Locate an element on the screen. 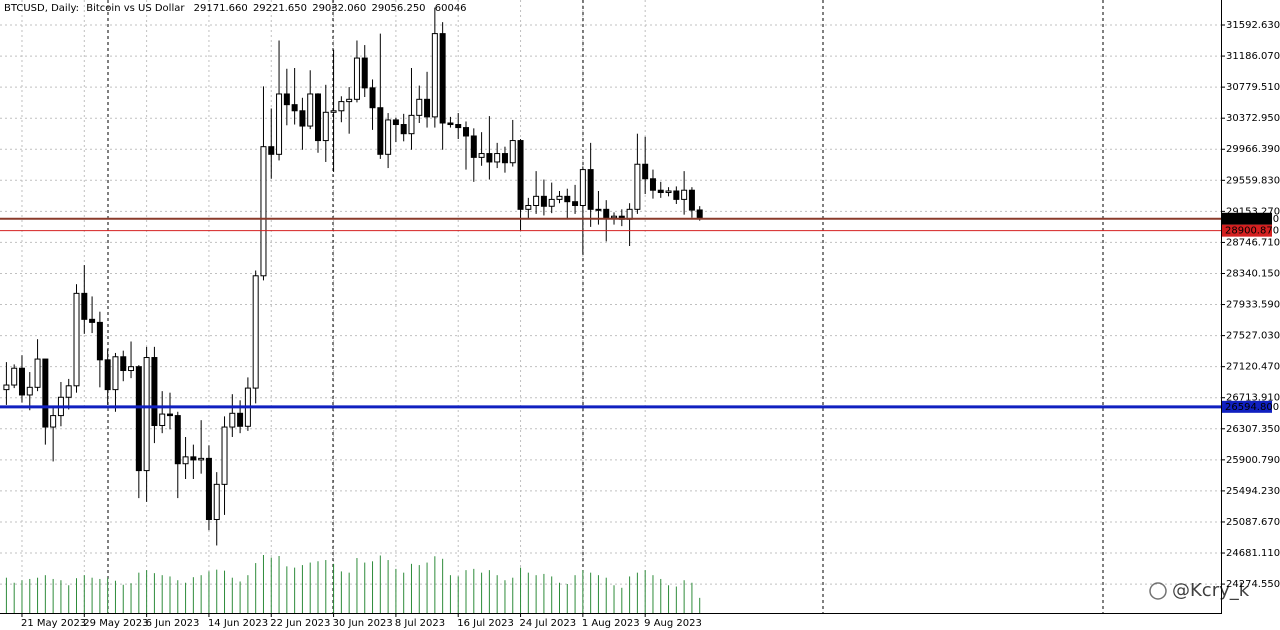  y-tick-label: 30372.950 is located at coordinates (1253, 118).